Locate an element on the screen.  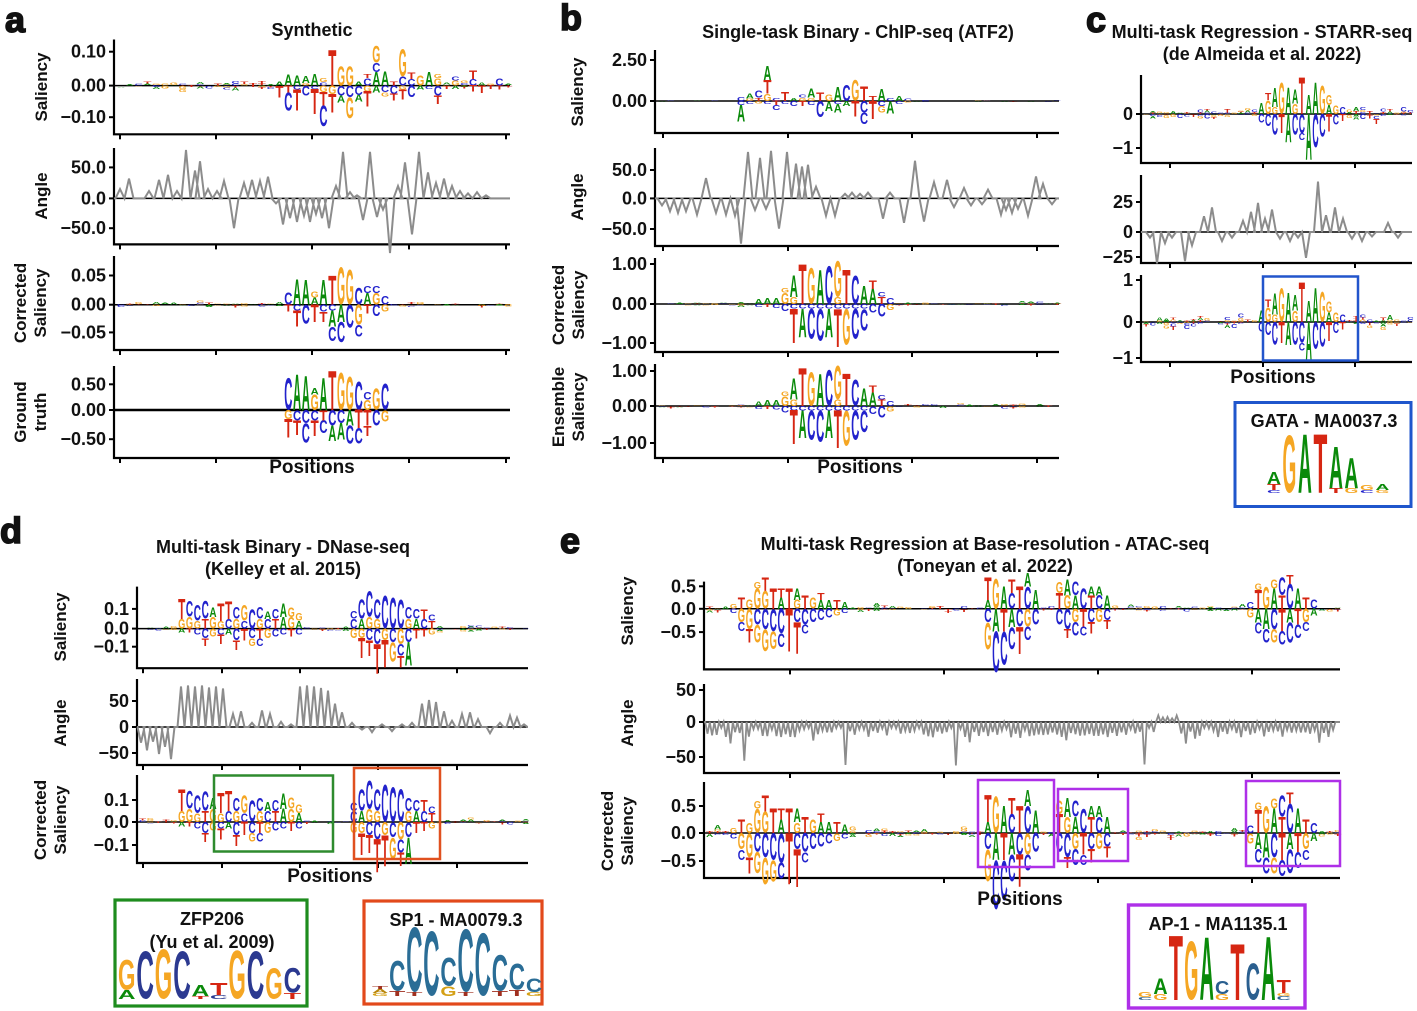
svg-text: (Kelley et al. 2015) is located at coordinates (283, 569).